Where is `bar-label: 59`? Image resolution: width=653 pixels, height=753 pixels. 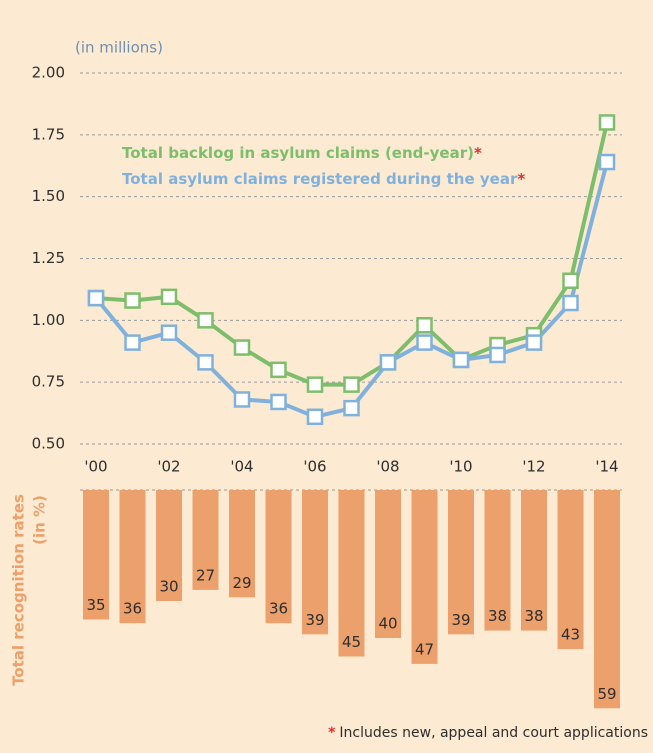
bar-label: 59 is located at coordinates (606, 694).